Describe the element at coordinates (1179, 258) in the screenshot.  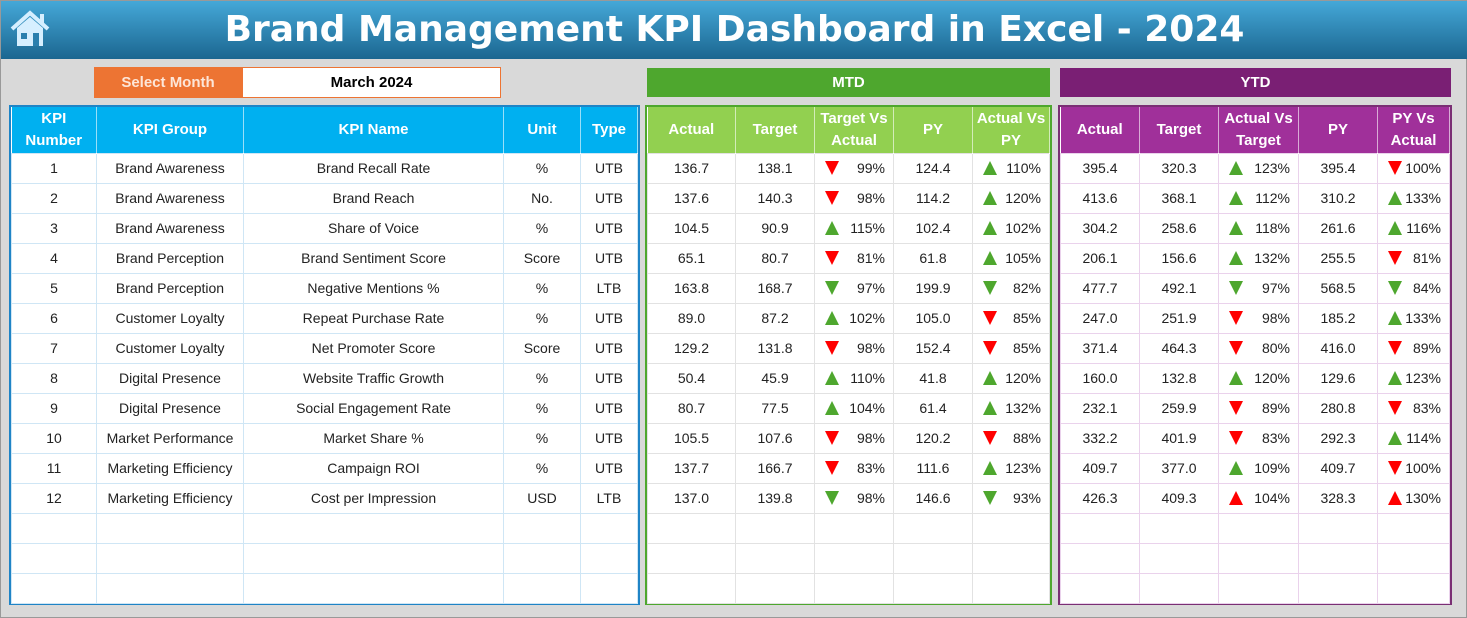
I see `ytd-cell: 156.6` at that location.